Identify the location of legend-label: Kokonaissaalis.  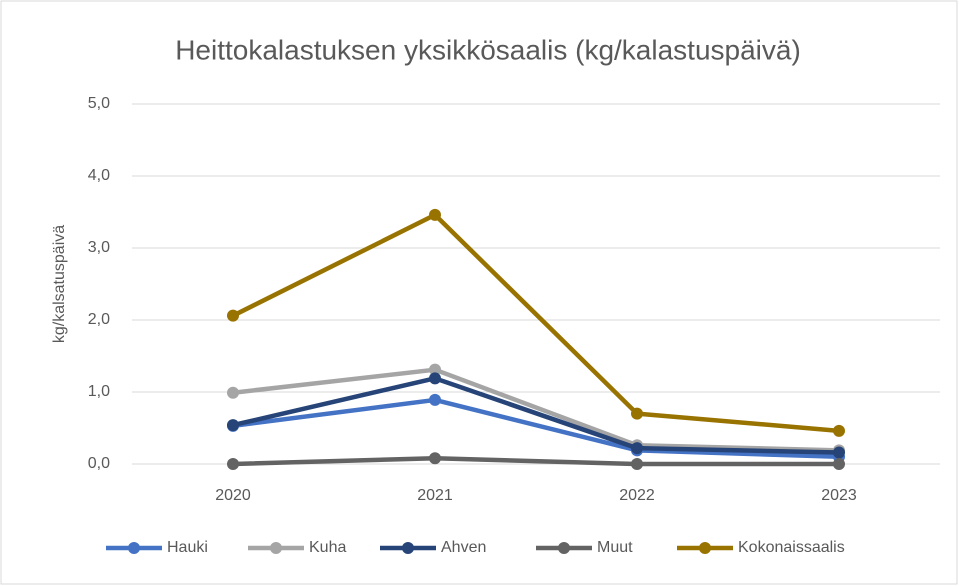
(791, 547).